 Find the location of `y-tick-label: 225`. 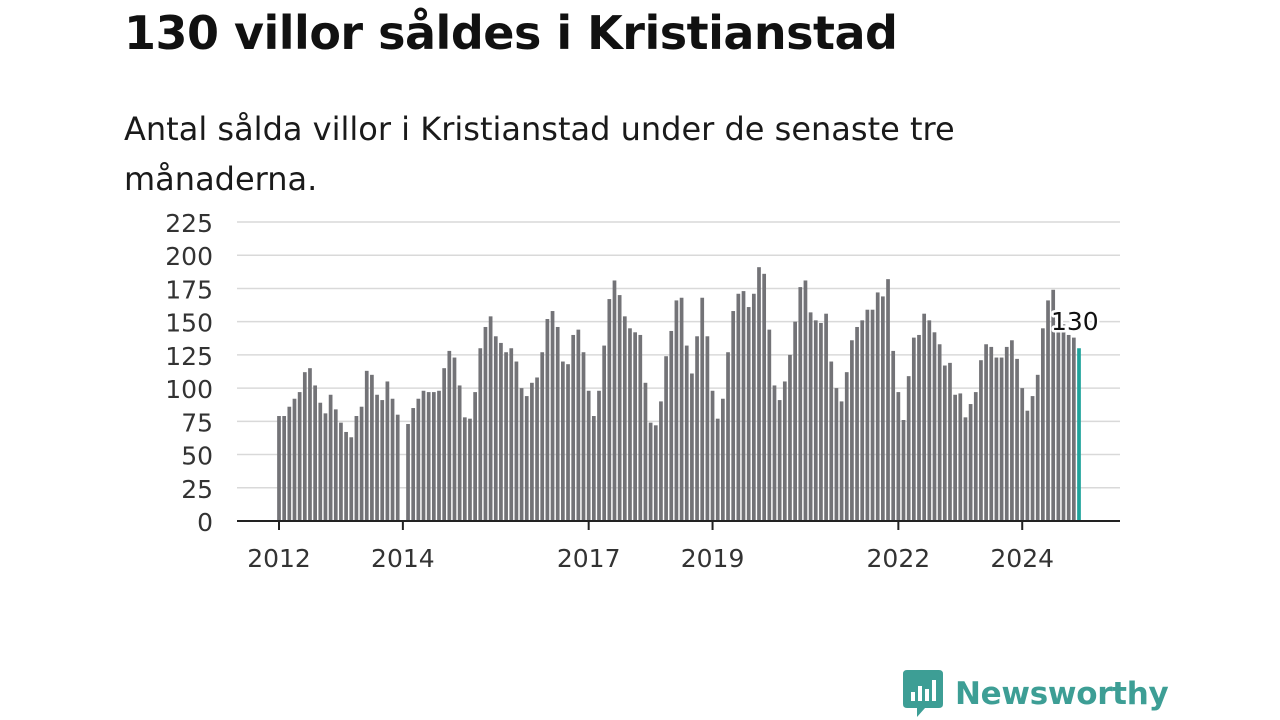

y-tick-label: 225 is located at coordinates (189, 223).